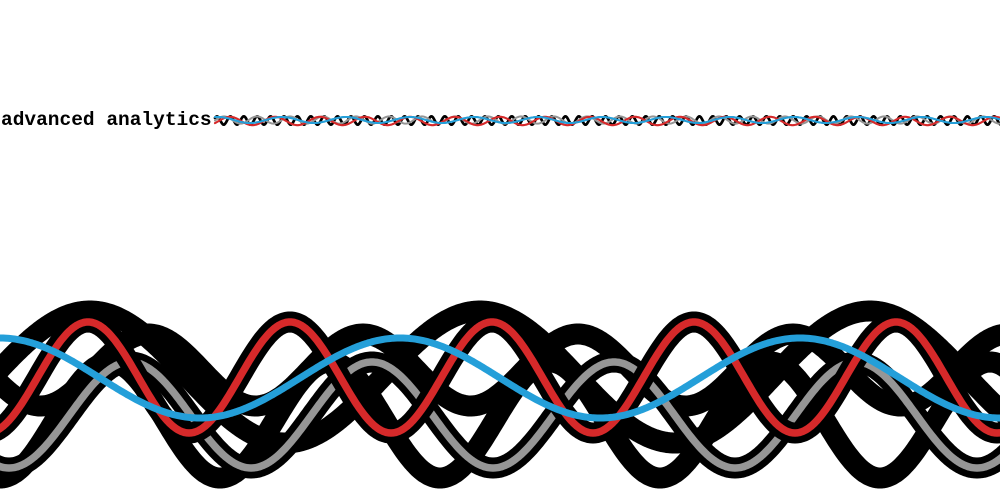  I want to click on sparkline-blue-squiggle-path, so click(606, 120).